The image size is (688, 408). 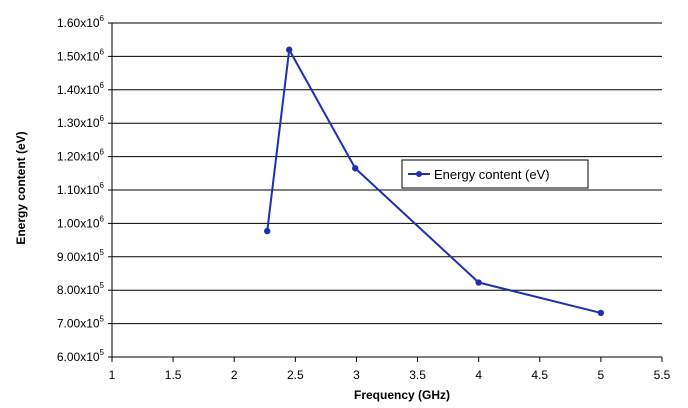 I want to click on x-tick-label: 3.5, so click(x=417, y=375).